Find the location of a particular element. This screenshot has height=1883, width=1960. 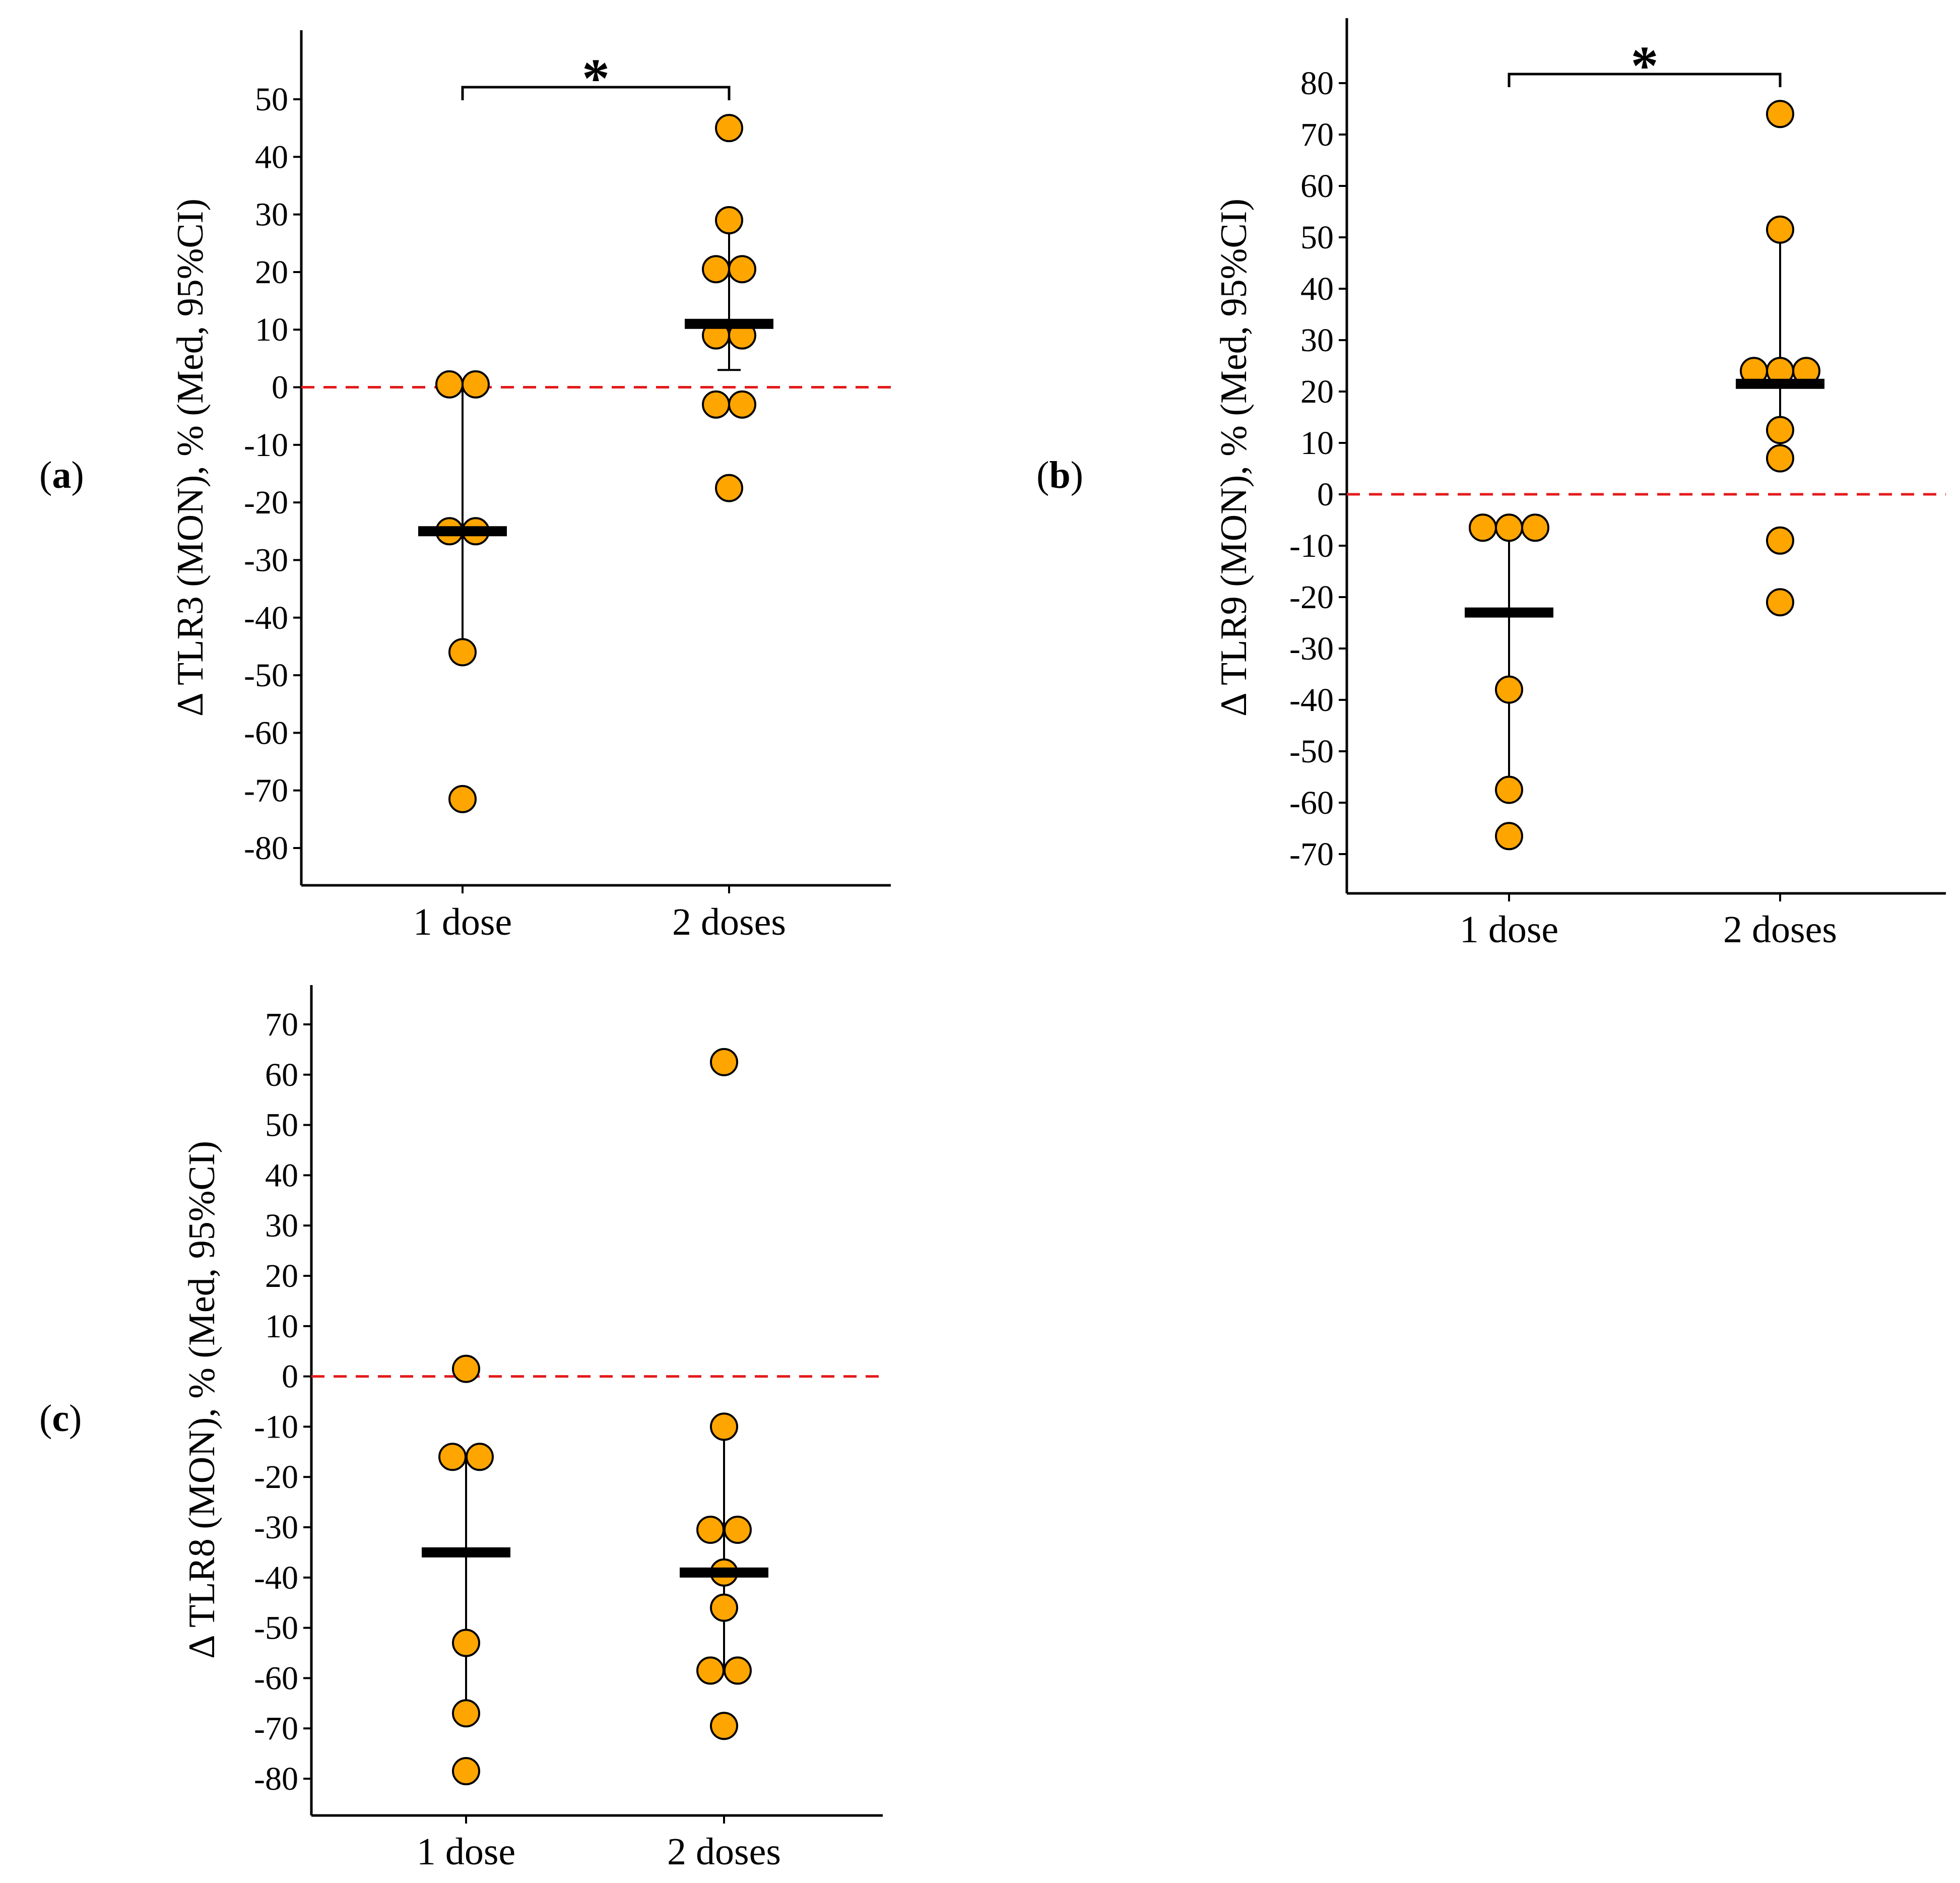

panel-label: (c) is located at coordinates (60, 1418).